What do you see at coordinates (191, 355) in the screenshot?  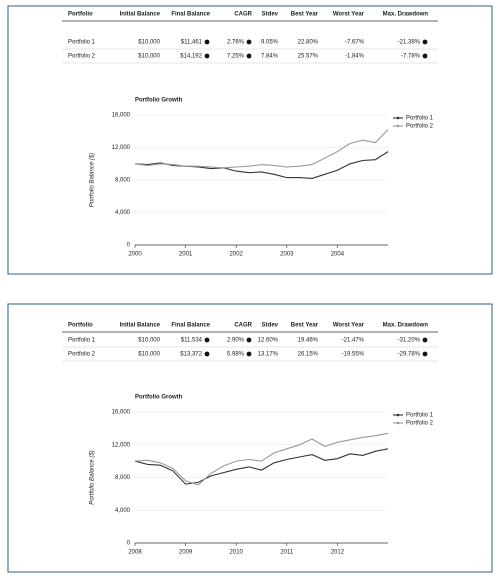 I see `table-cell: $13,372` at bounding box center [191, 355].